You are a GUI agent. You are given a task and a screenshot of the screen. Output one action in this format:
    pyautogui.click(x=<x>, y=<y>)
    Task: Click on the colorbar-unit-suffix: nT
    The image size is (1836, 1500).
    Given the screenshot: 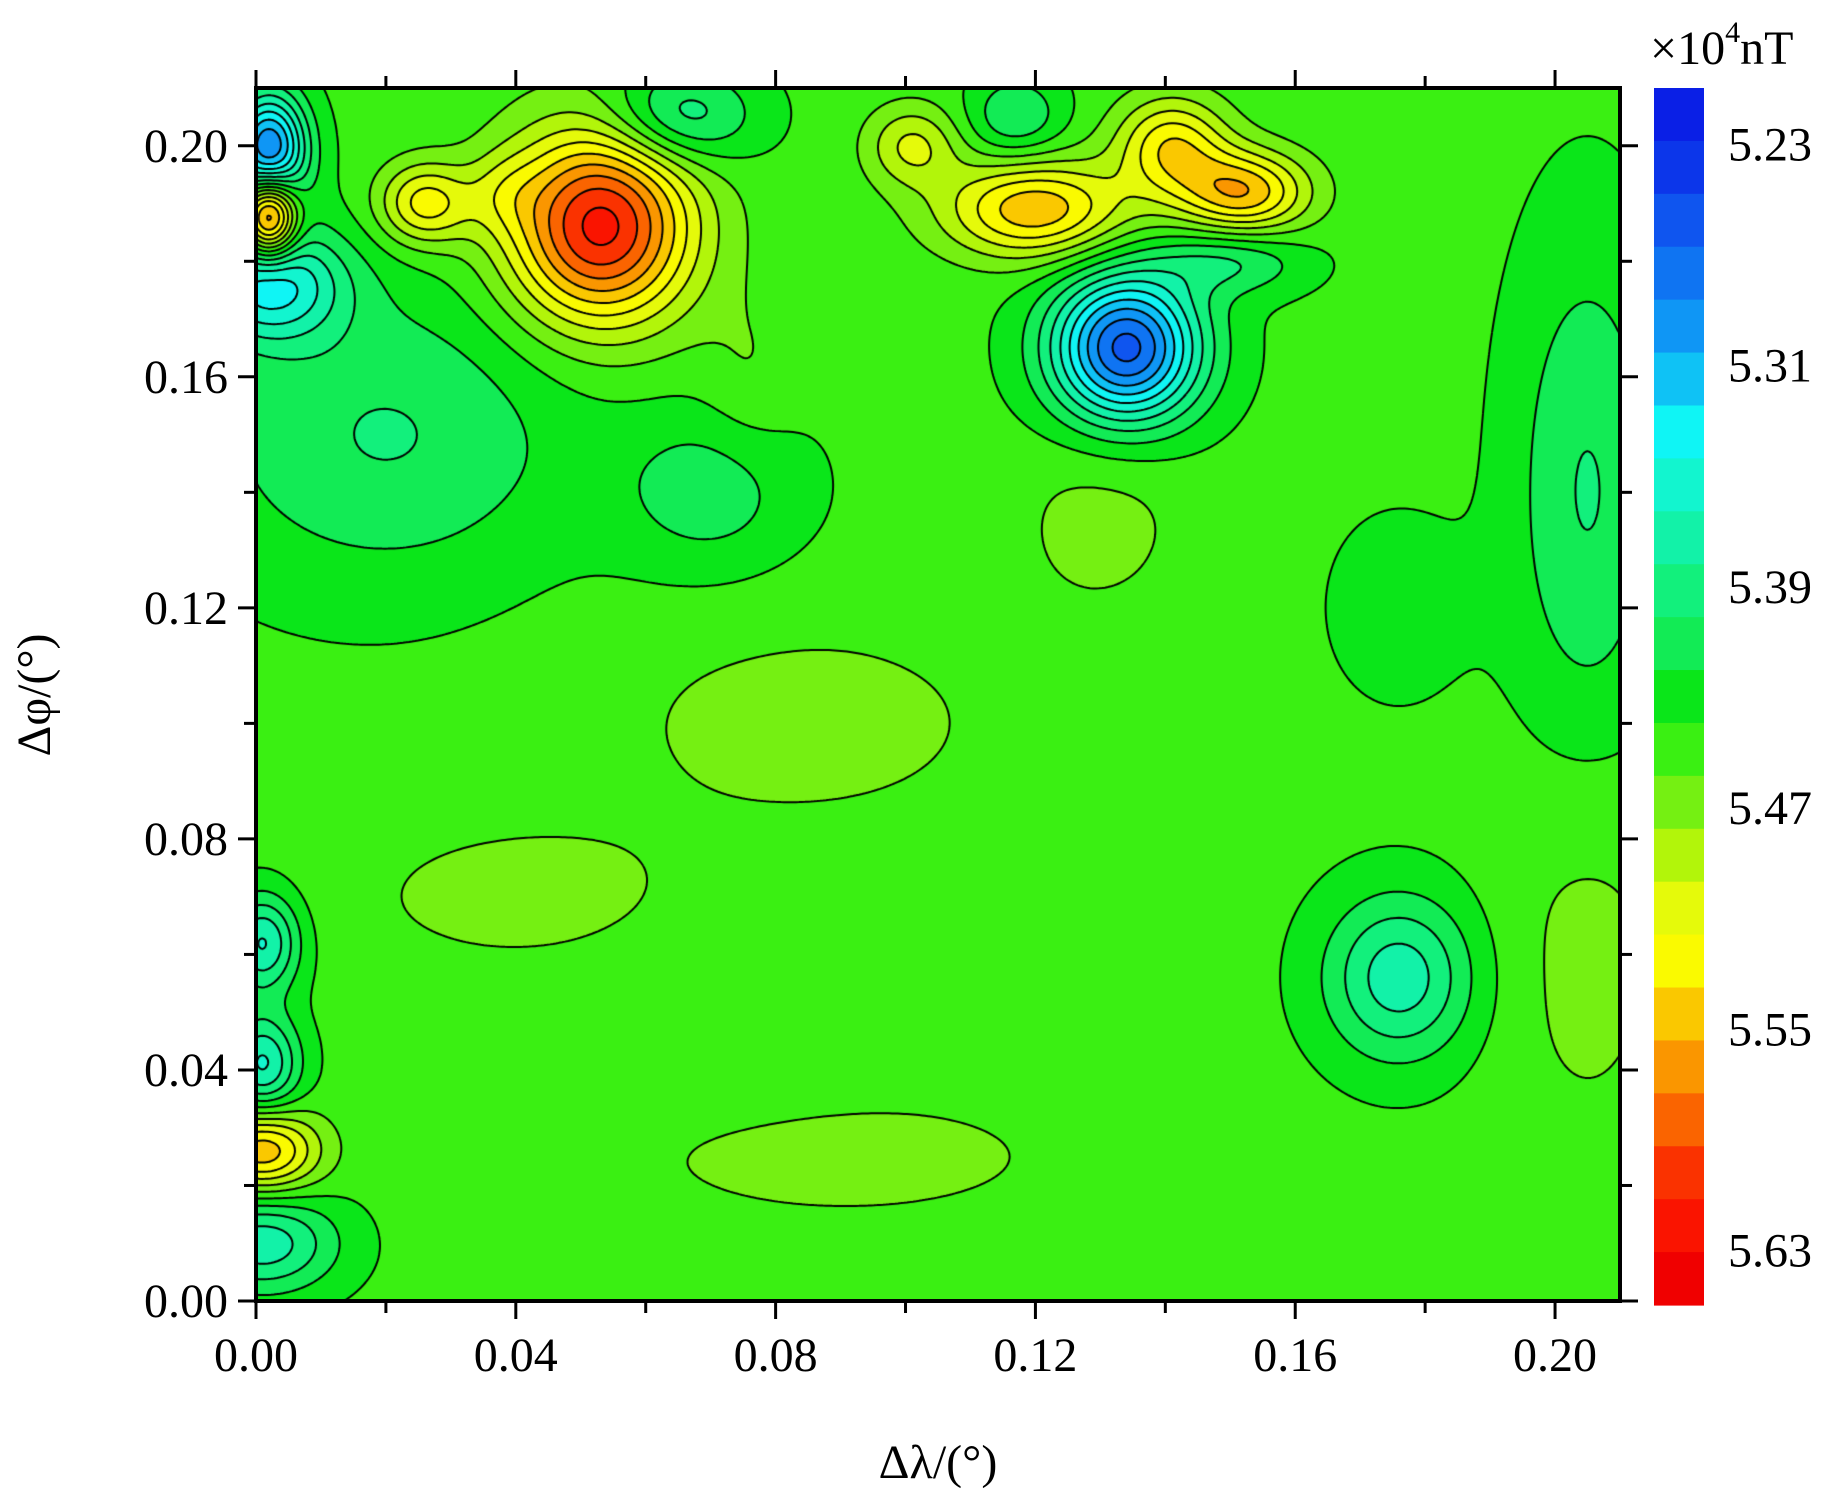 What is the action you would take?
    pyautogui.click(x=1766, y=48)
    